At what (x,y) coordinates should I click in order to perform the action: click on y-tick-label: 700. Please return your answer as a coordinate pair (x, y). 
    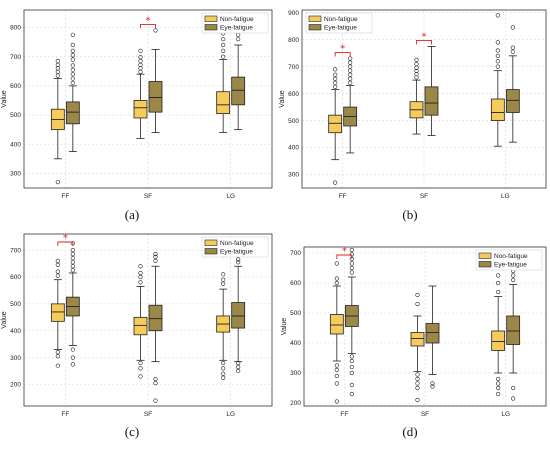
    Looking at the image, I should click on (293, 67).